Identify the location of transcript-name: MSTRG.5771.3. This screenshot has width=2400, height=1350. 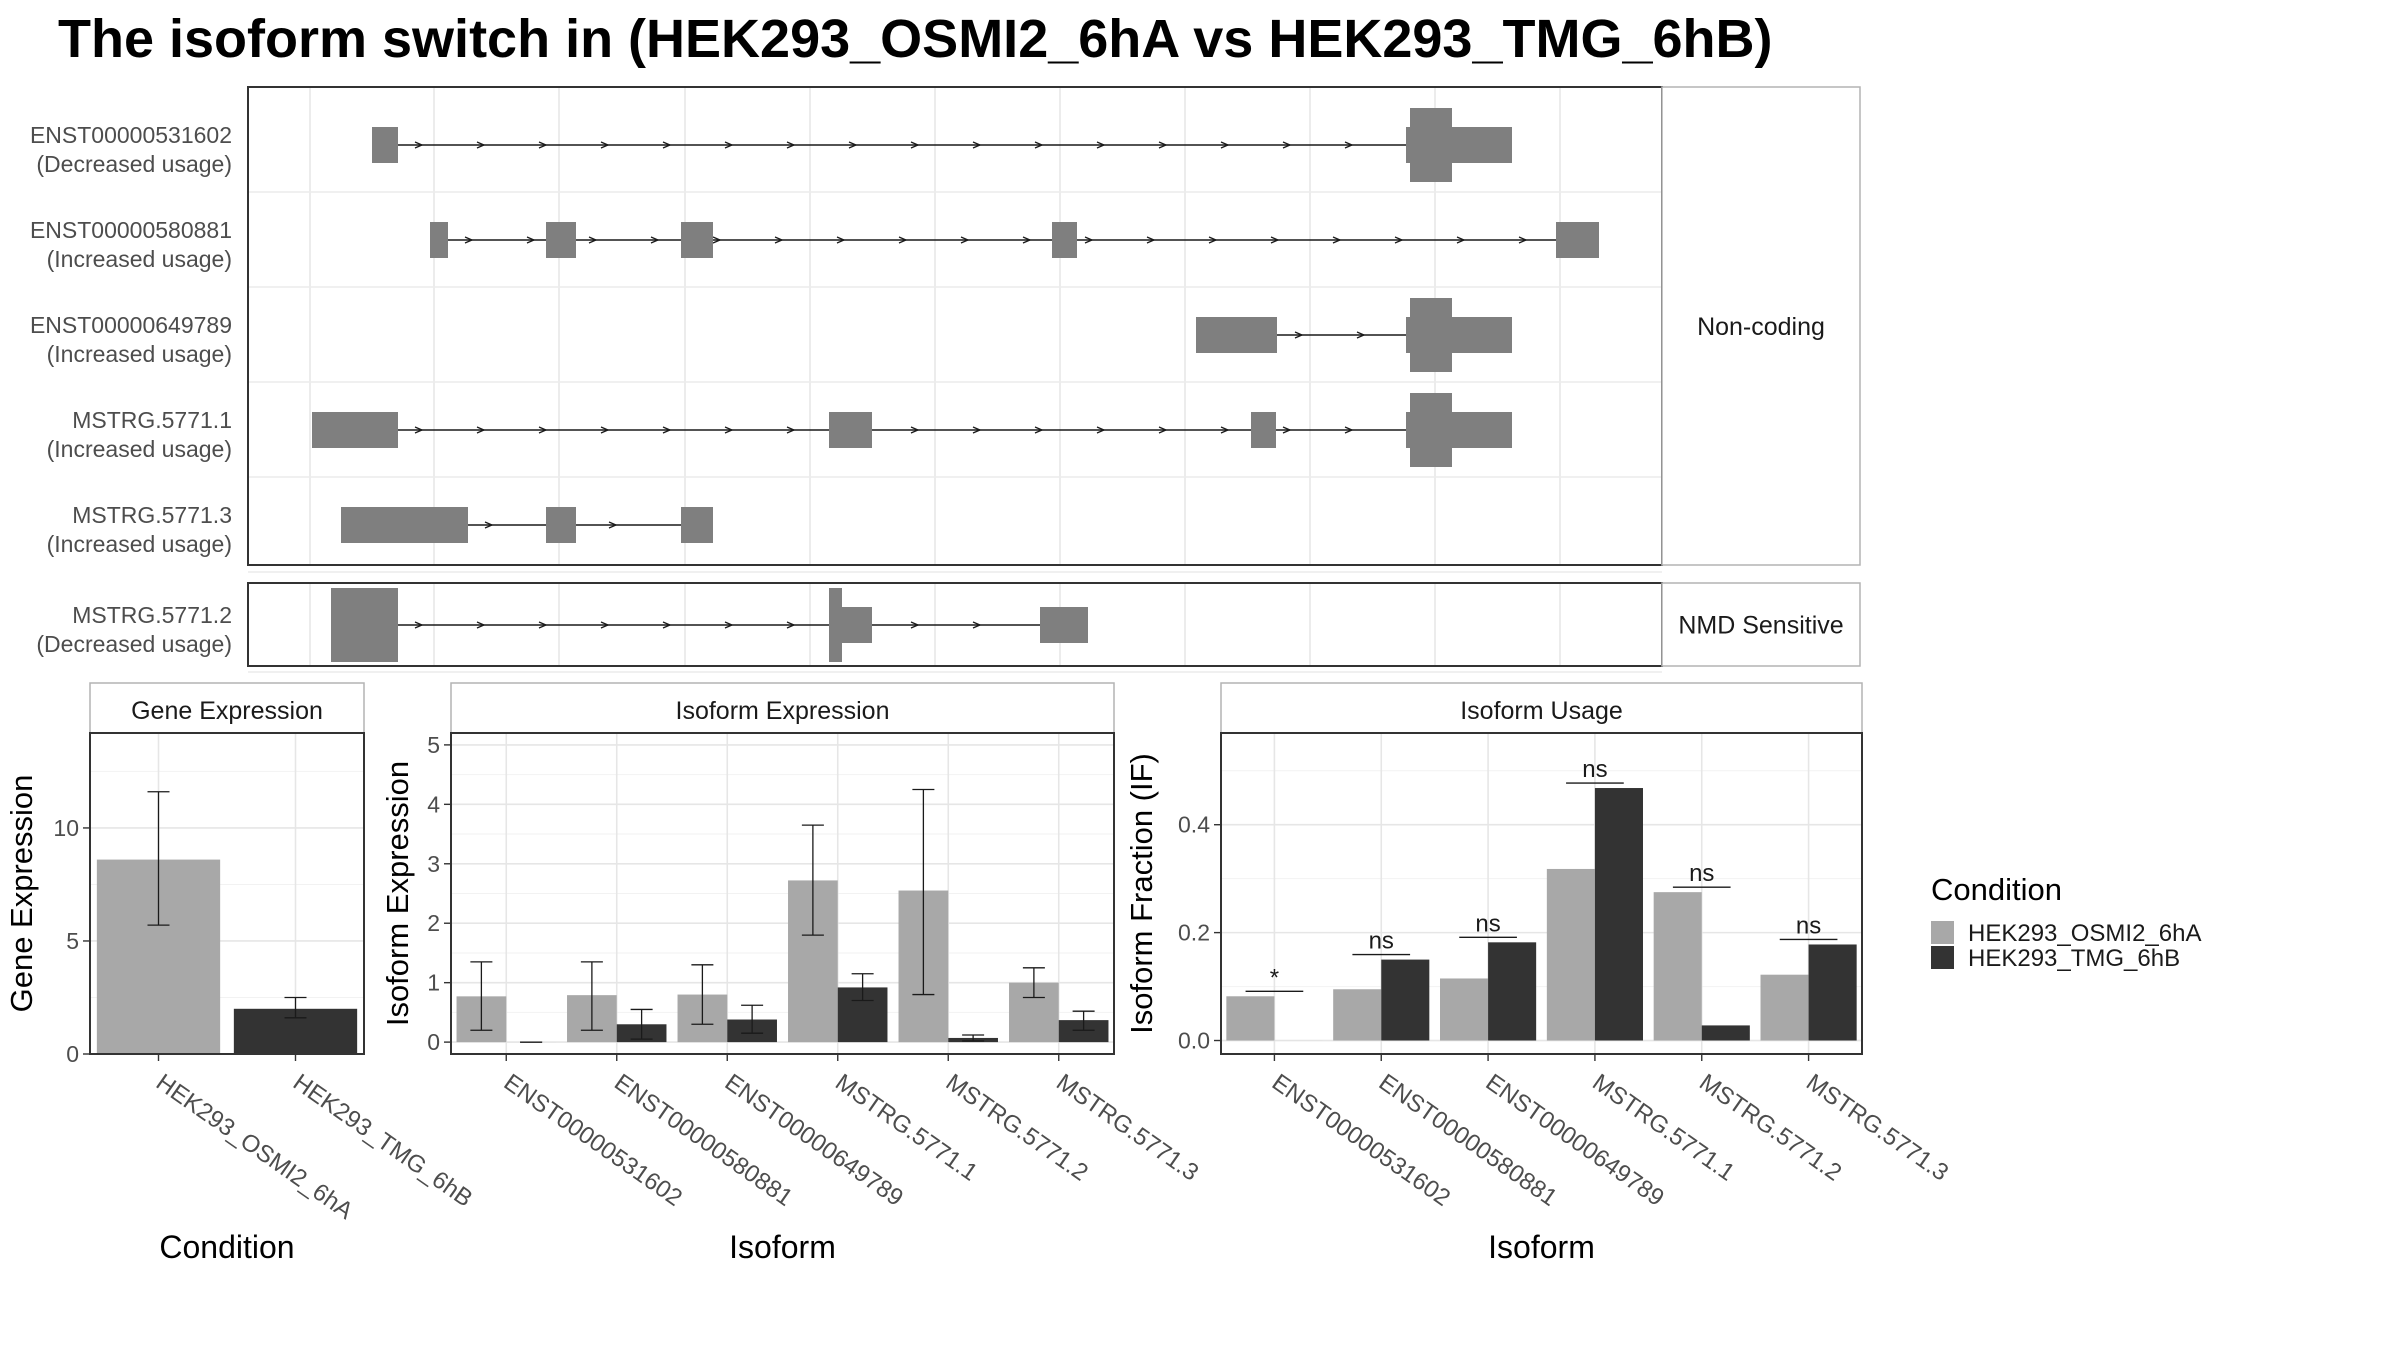
(152, 515).